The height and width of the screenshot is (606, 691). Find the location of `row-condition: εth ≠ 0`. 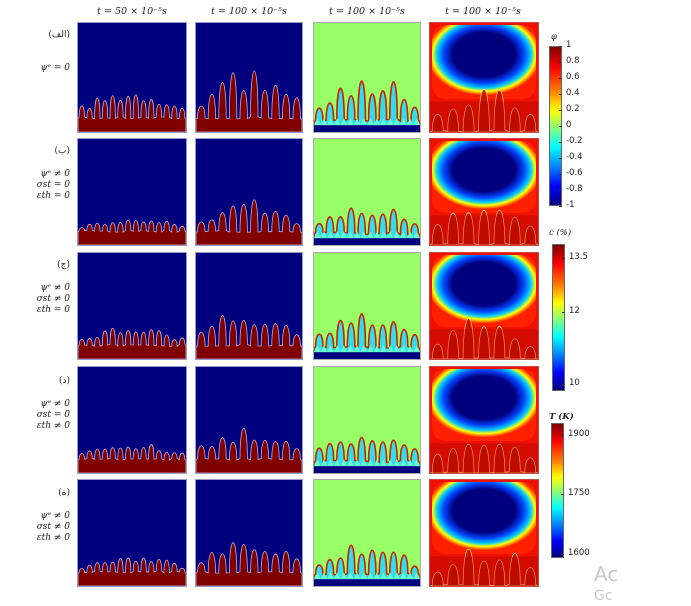

row-condition: εth ≠ 0 is located at coordinates (53, 538).